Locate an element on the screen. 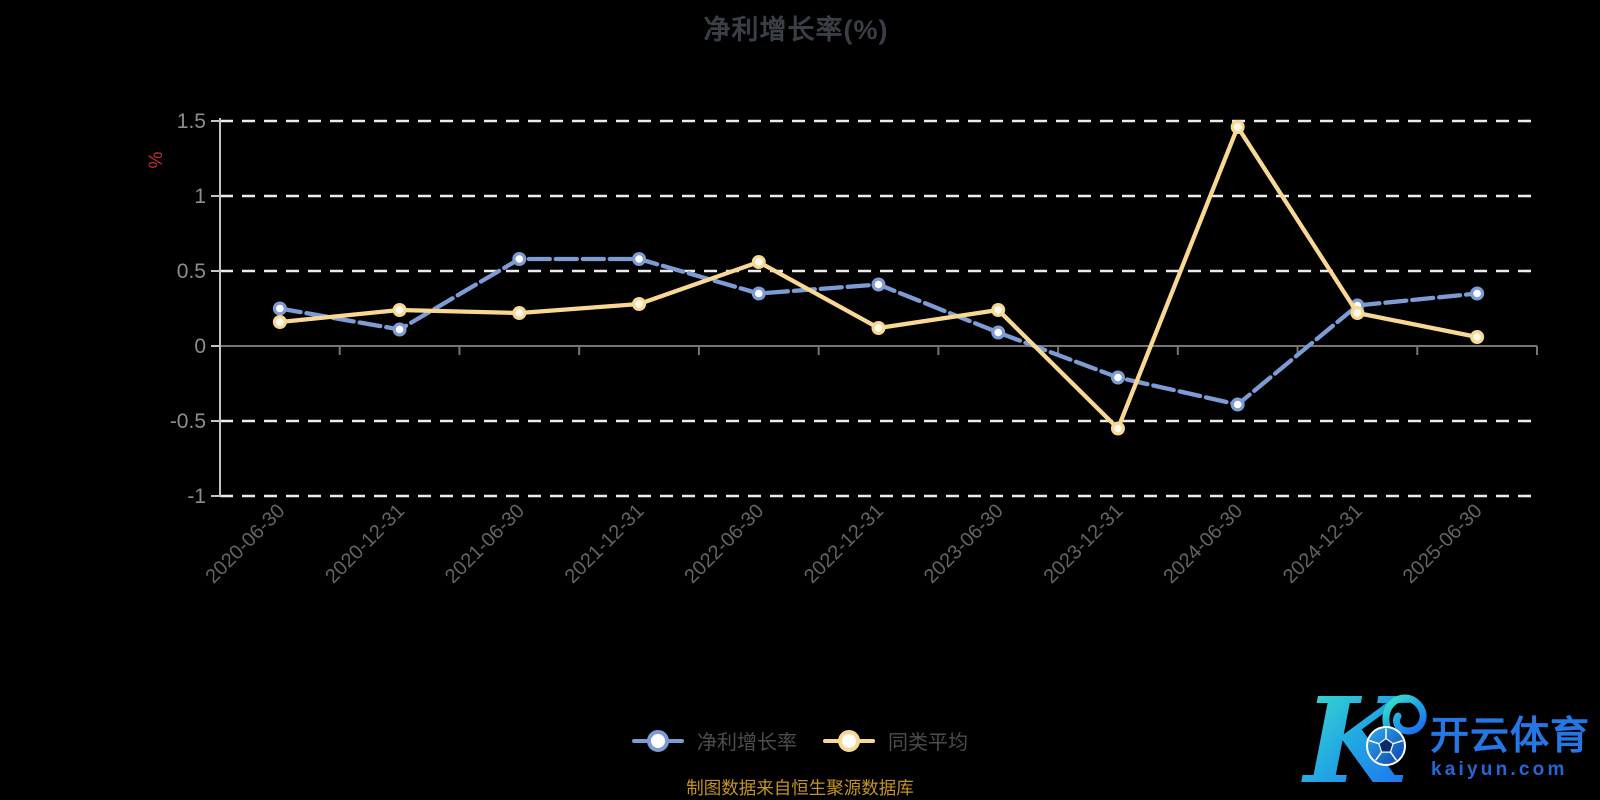 The height and width of the screenshot is (800, 1600). x-axis-label: 2023-12-31 is located at coordinates (1084, 544).